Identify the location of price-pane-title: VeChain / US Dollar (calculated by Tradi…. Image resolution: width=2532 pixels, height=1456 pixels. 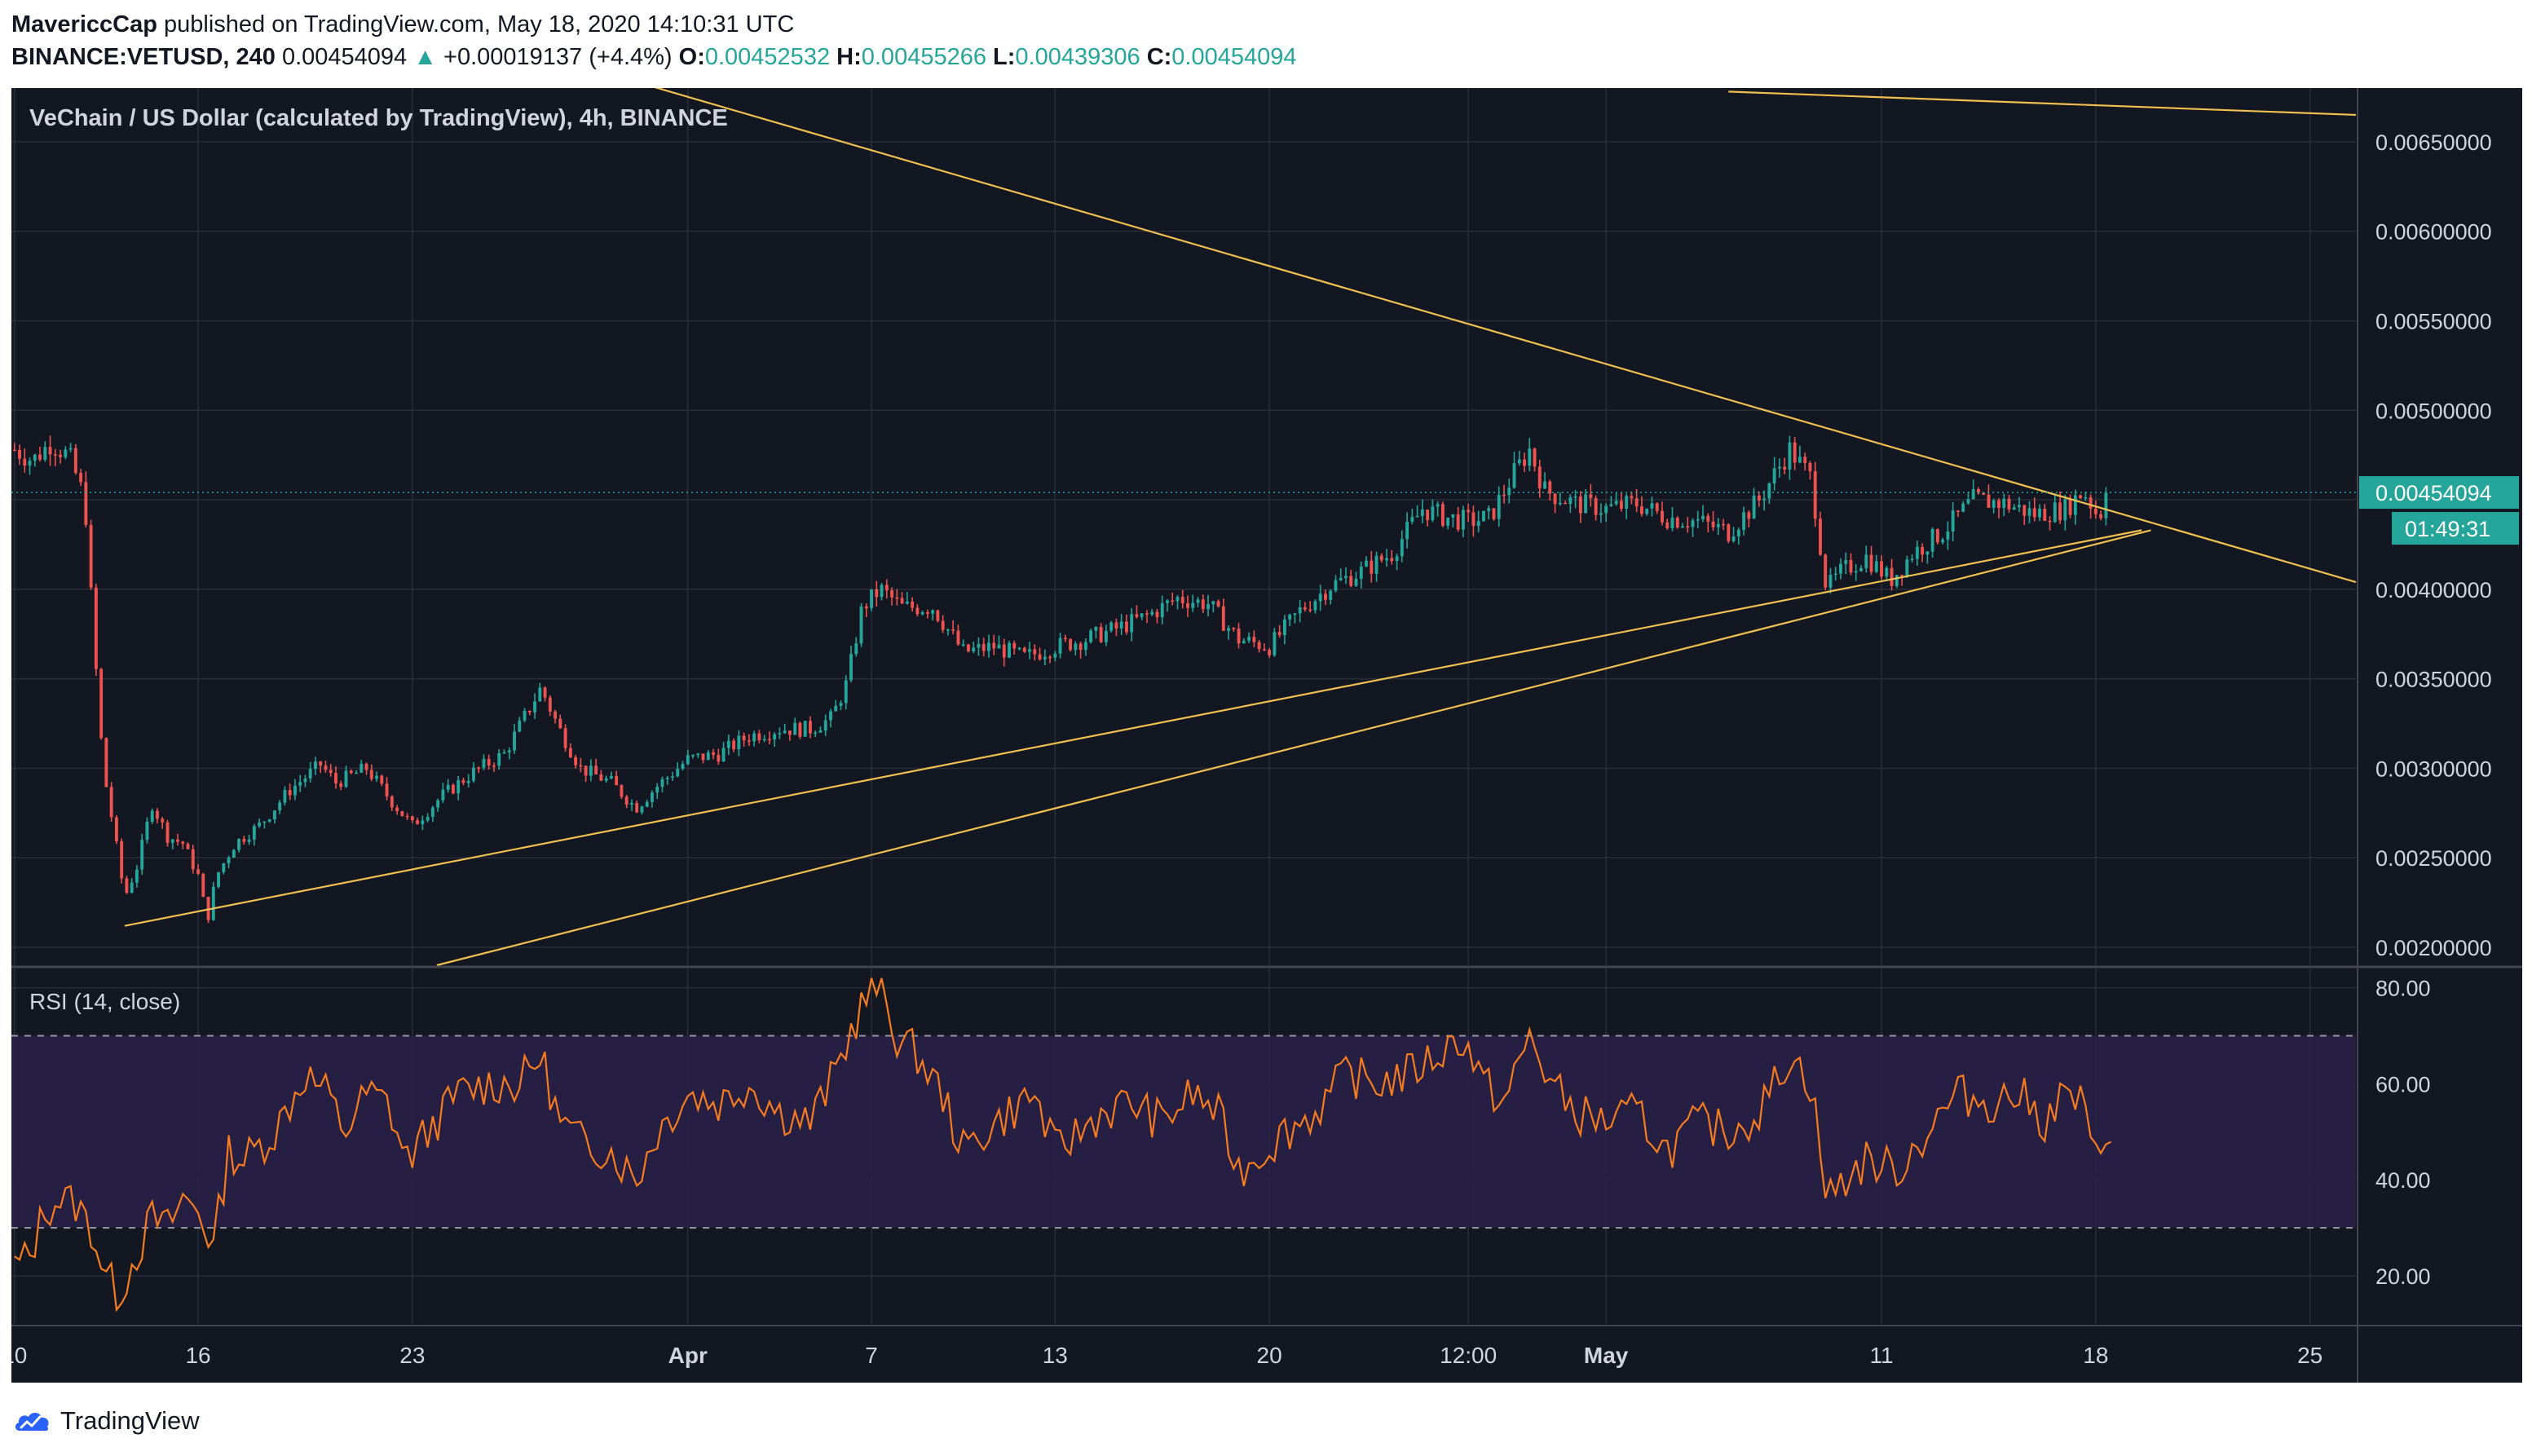
(379, 118).